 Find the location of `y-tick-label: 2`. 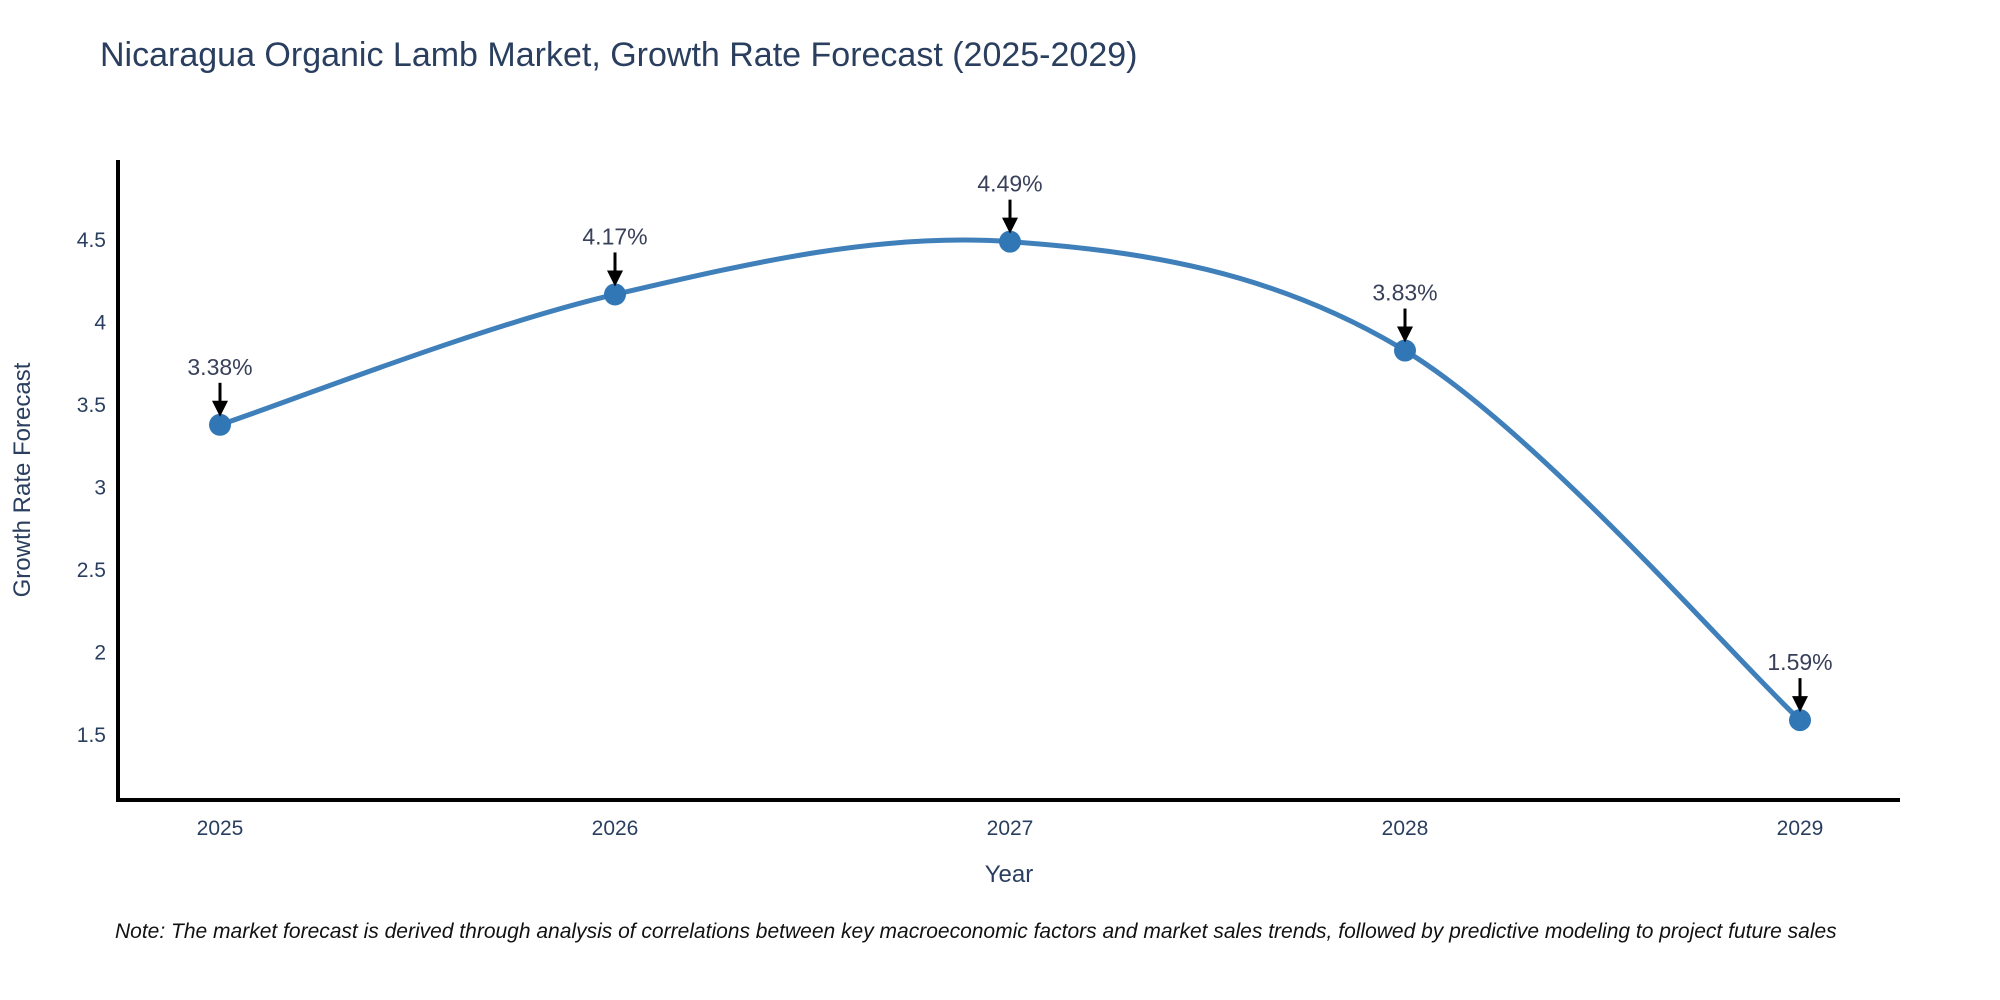

y-tick-label: 2 is located at coordinates (100, 653).